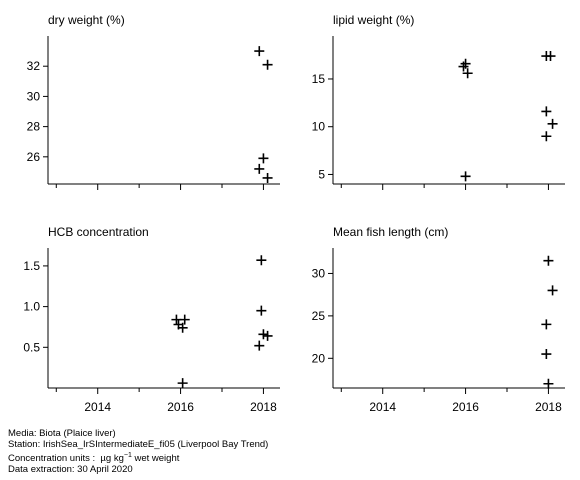 The height and width of the screenshot is (480, 580). What do you see at coordinates (34, 157) in the screenshot?
I see `panel-1-y-tick-label: 26` at bounding box center [34, 157].